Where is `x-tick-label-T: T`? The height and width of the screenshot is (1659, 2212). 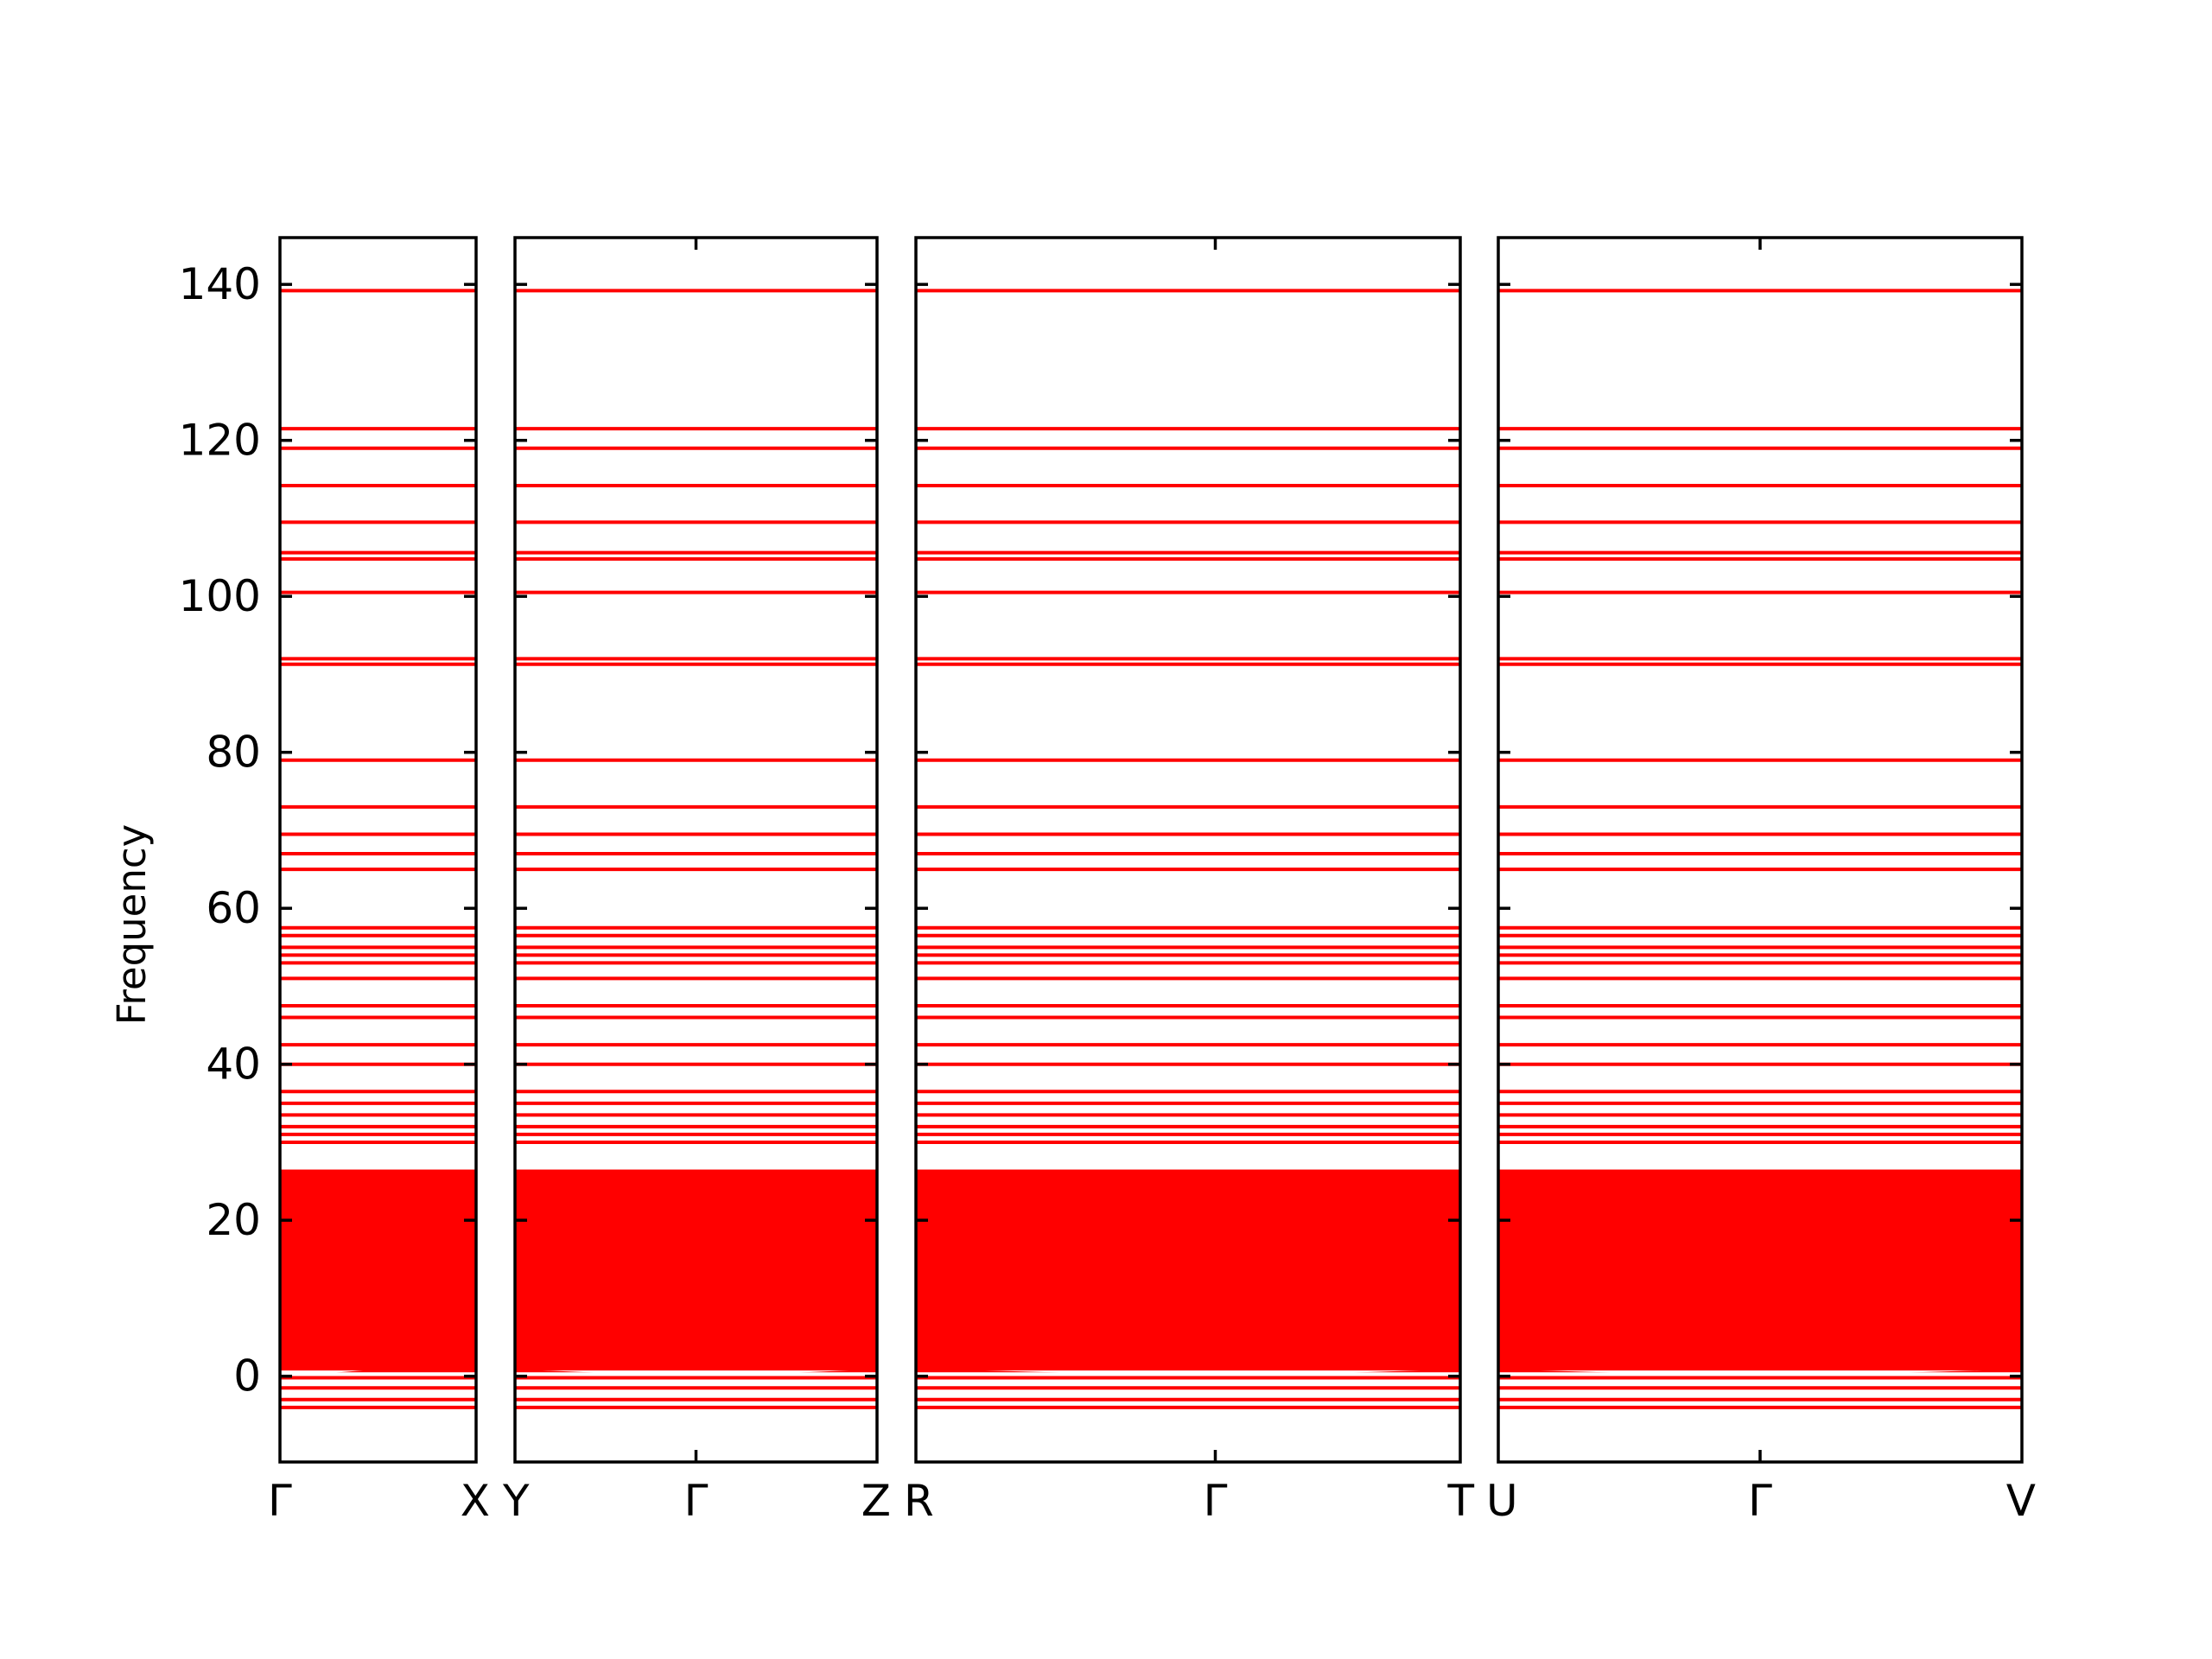
x-tick-label-T: T is located at coordinates (1460, 1501).